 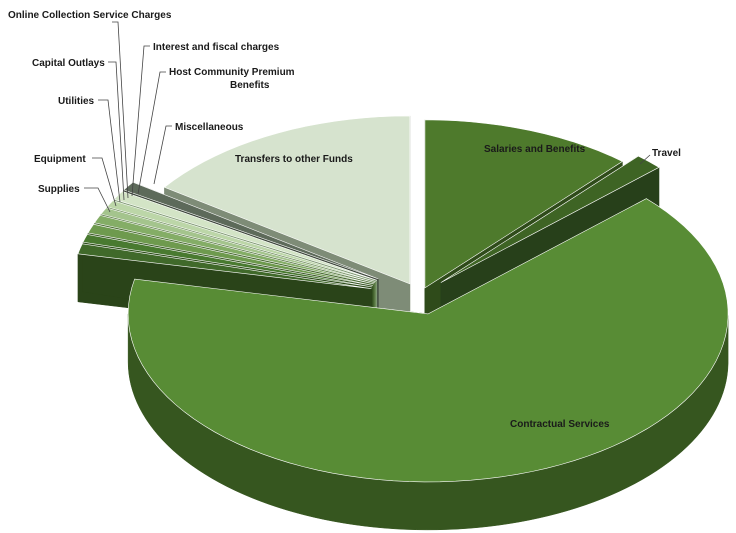 I want to click on slice-supplies, so click(x=224, y=266).